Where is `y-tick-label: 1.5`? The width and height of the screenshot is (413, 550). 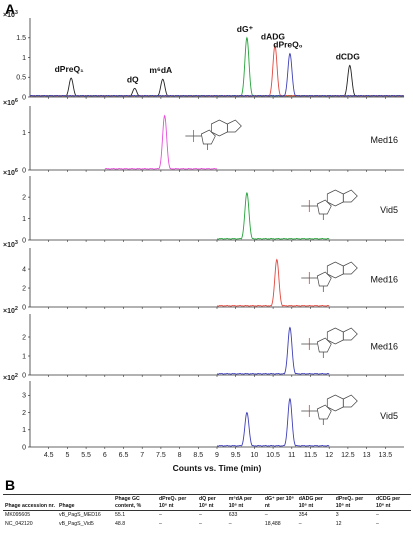
y-tick-label: 1.5 is located at coordinates (21, 38).